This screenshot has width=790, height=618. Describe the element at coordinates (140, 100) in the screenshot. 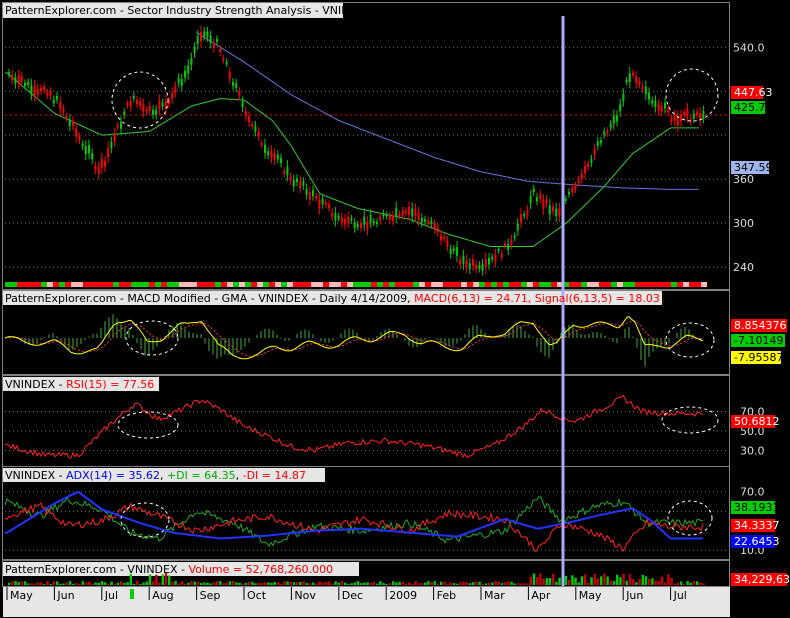

I see `highlight-circle` at that location.